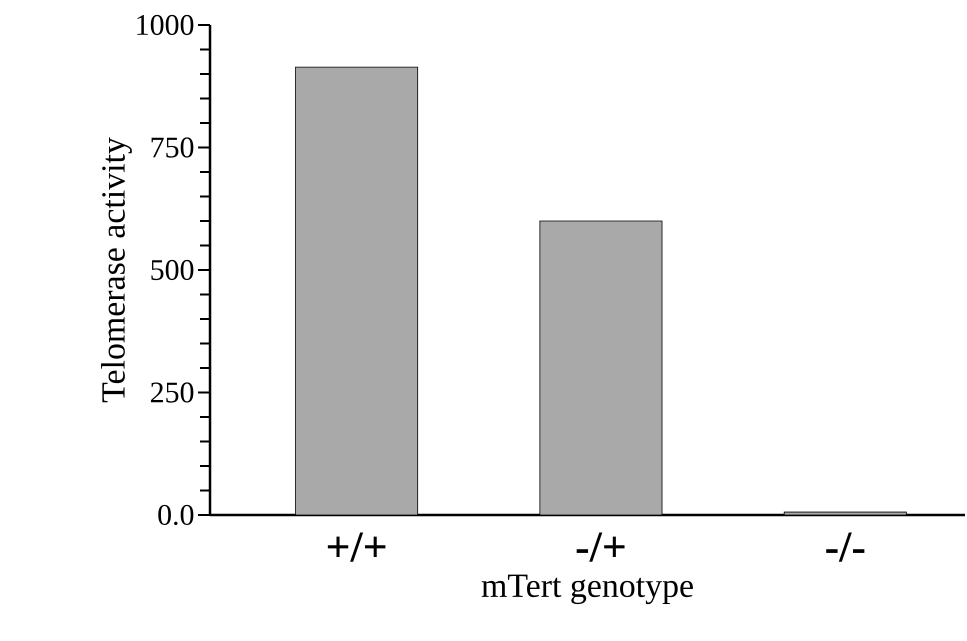 The width and height of the screenshot is (967, 641). I want to click on y-axis-title: Telomerase activity, so click(116, 269).